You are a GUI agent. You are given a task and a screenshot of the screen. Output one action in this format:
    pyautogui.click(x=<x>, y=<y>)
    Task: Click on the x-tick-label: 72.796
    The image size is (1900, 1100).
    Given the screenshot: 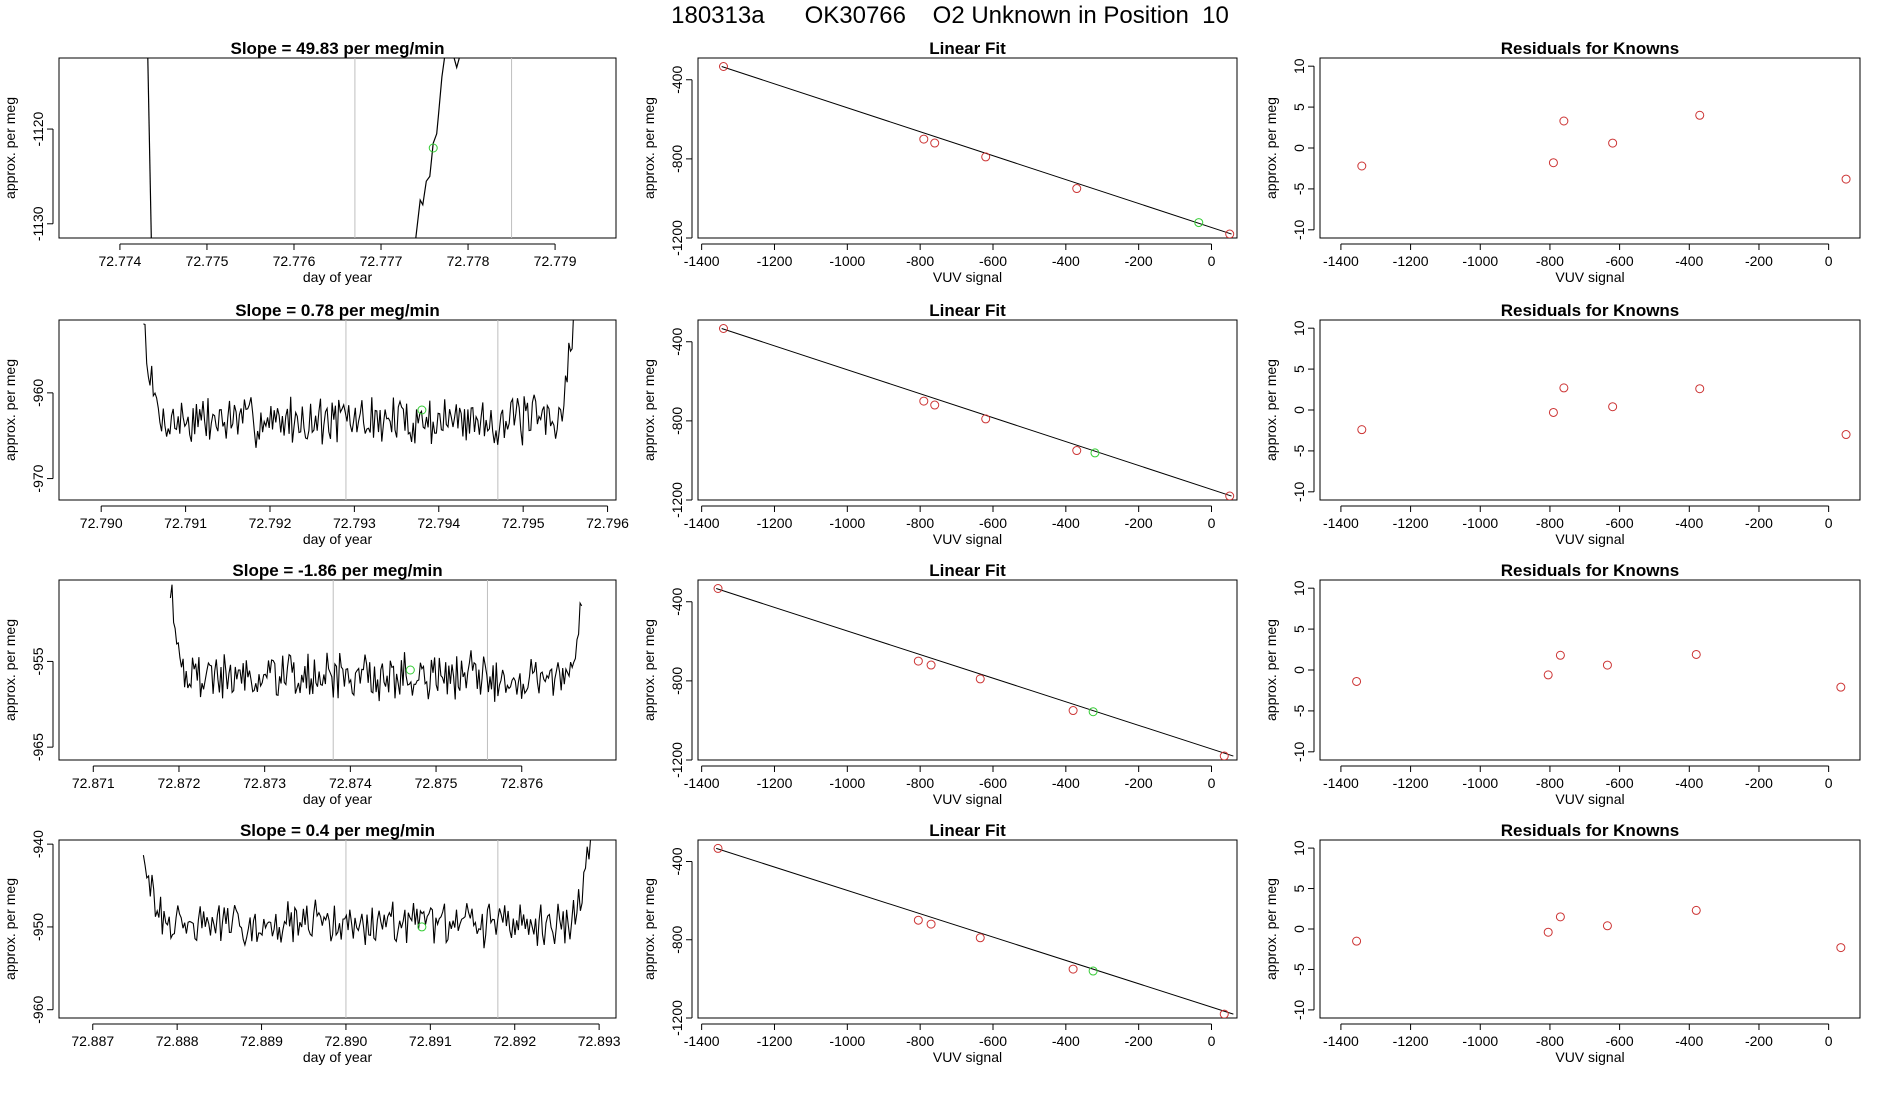 What is the action you would take?
    pyautogui.click(x=607, y=523)
    